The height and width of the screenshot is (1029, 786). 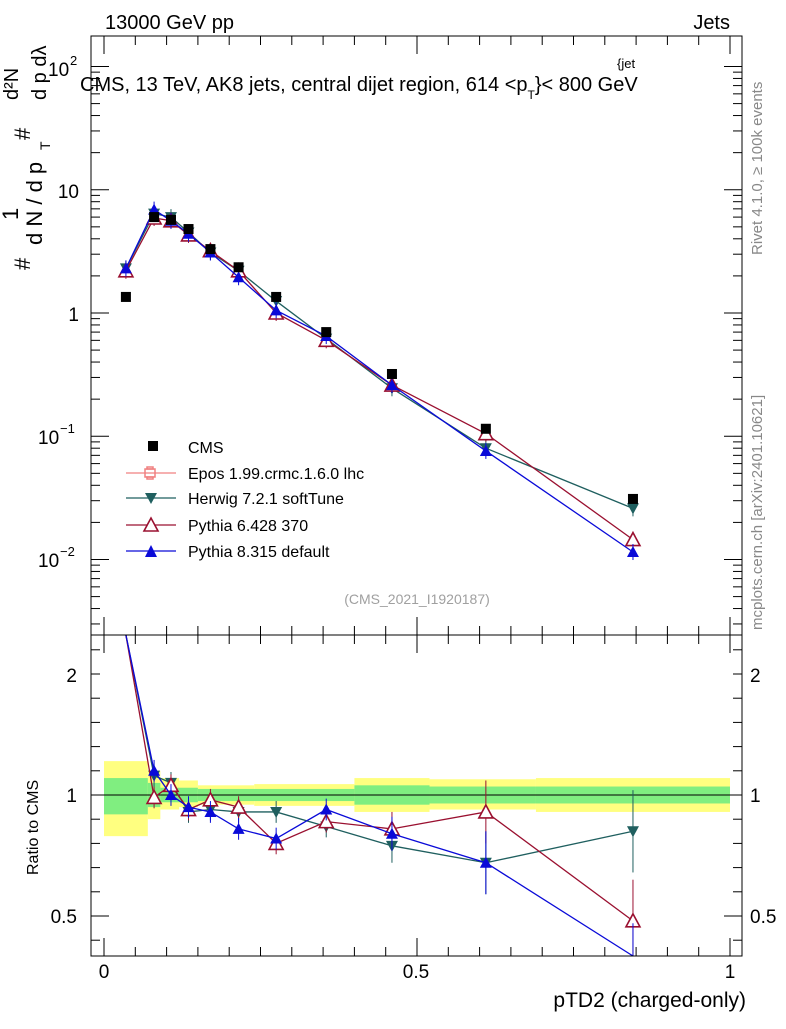 What do you see at coordinates (67, 428) in the screenshot?
I see `ytick-label-1e-1-exp: −1` at bounding box center [67, 428].